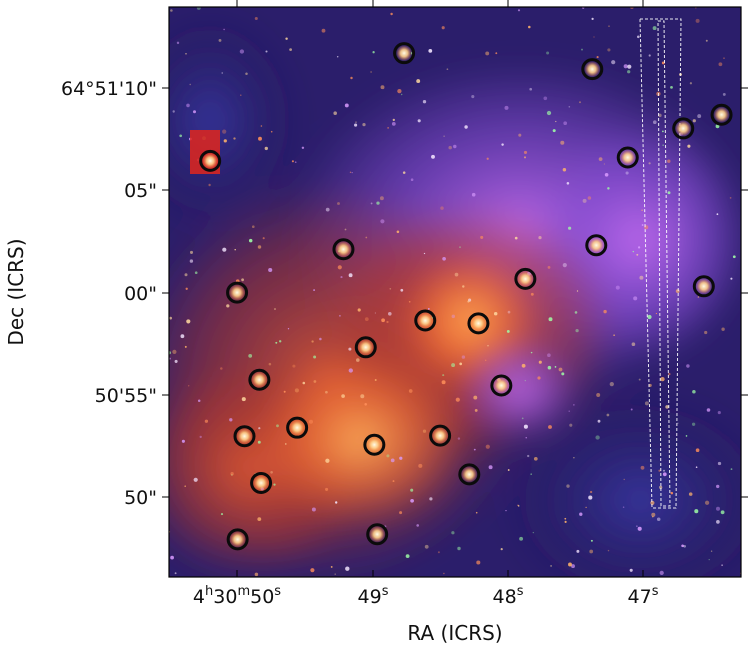 This screenshot has height=654, width=748. Describe the element at coordinates (373, 596) in the screenshot. I see `x-tick-label-1: 49s` at that location.